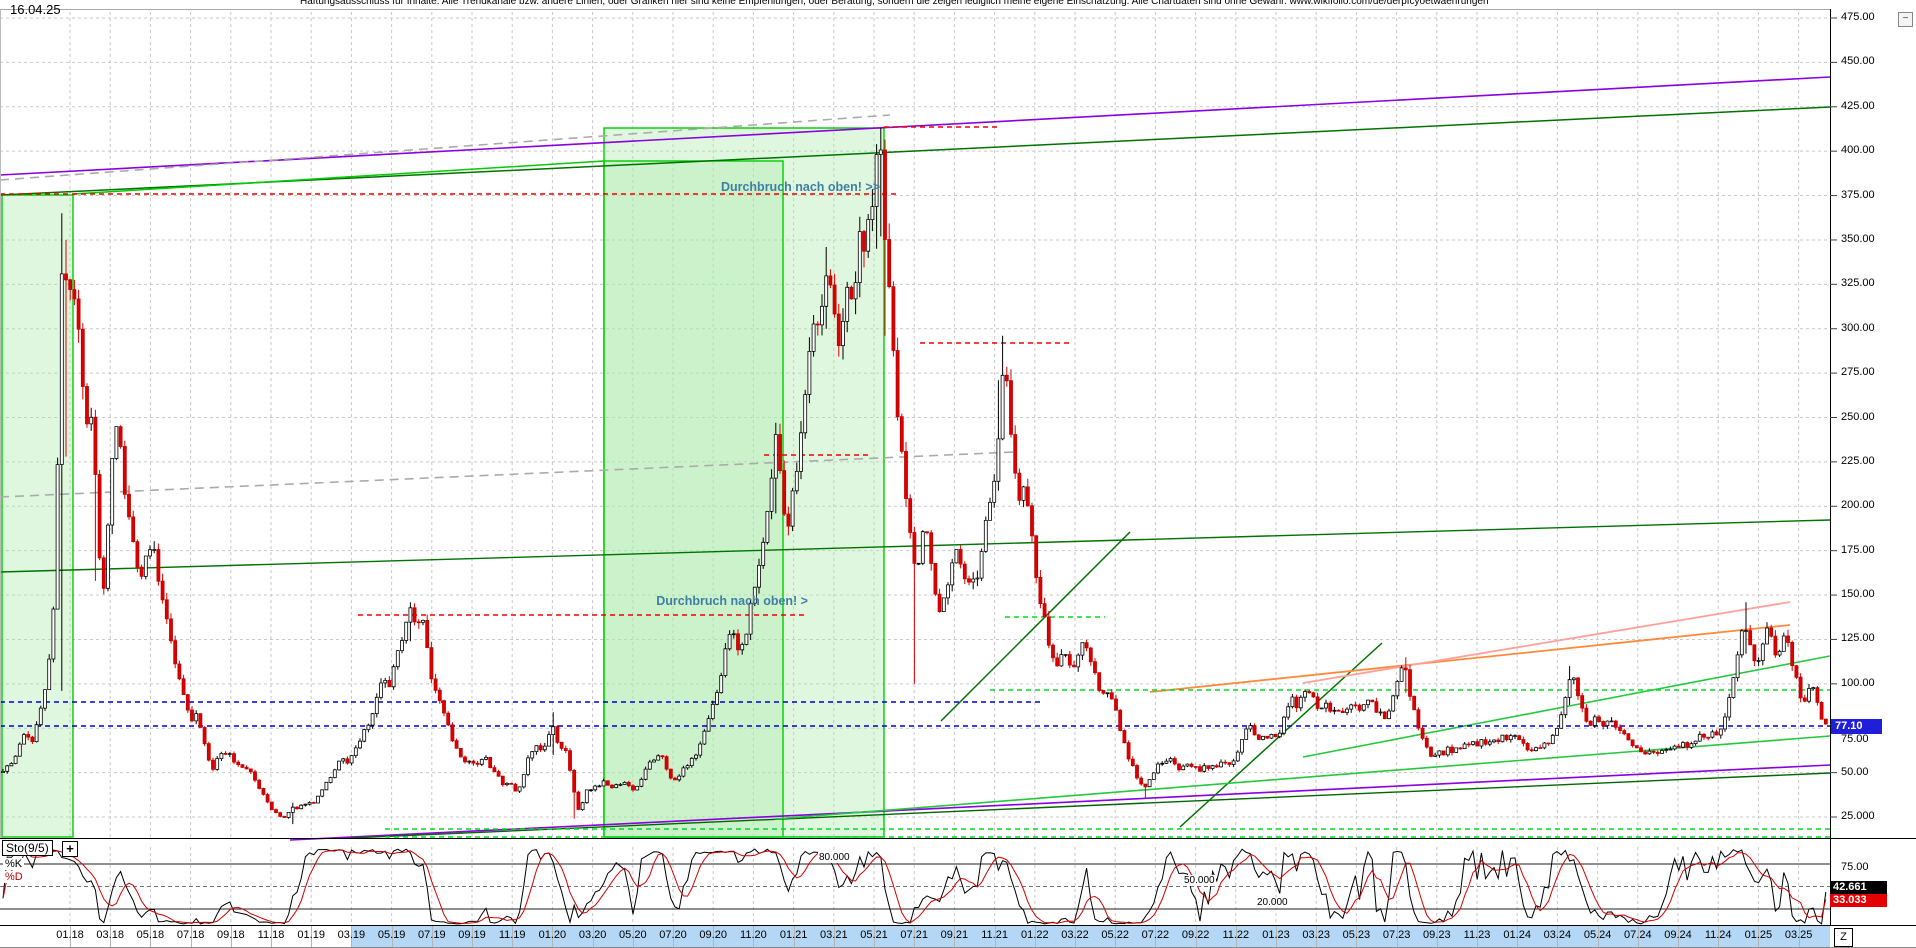 Image resolution: width=1916 pixels, height=948 pixels. I want to click on stochastic-panel, so click(915, 886).